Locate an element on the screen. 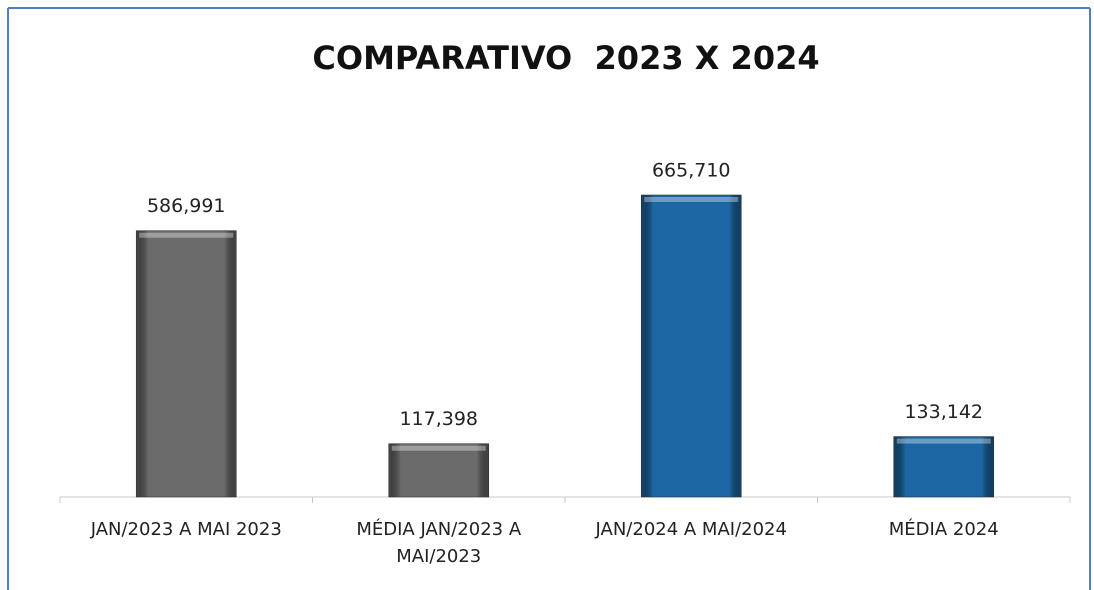  data-label: 133,142 is located at coordinates (943, 412).